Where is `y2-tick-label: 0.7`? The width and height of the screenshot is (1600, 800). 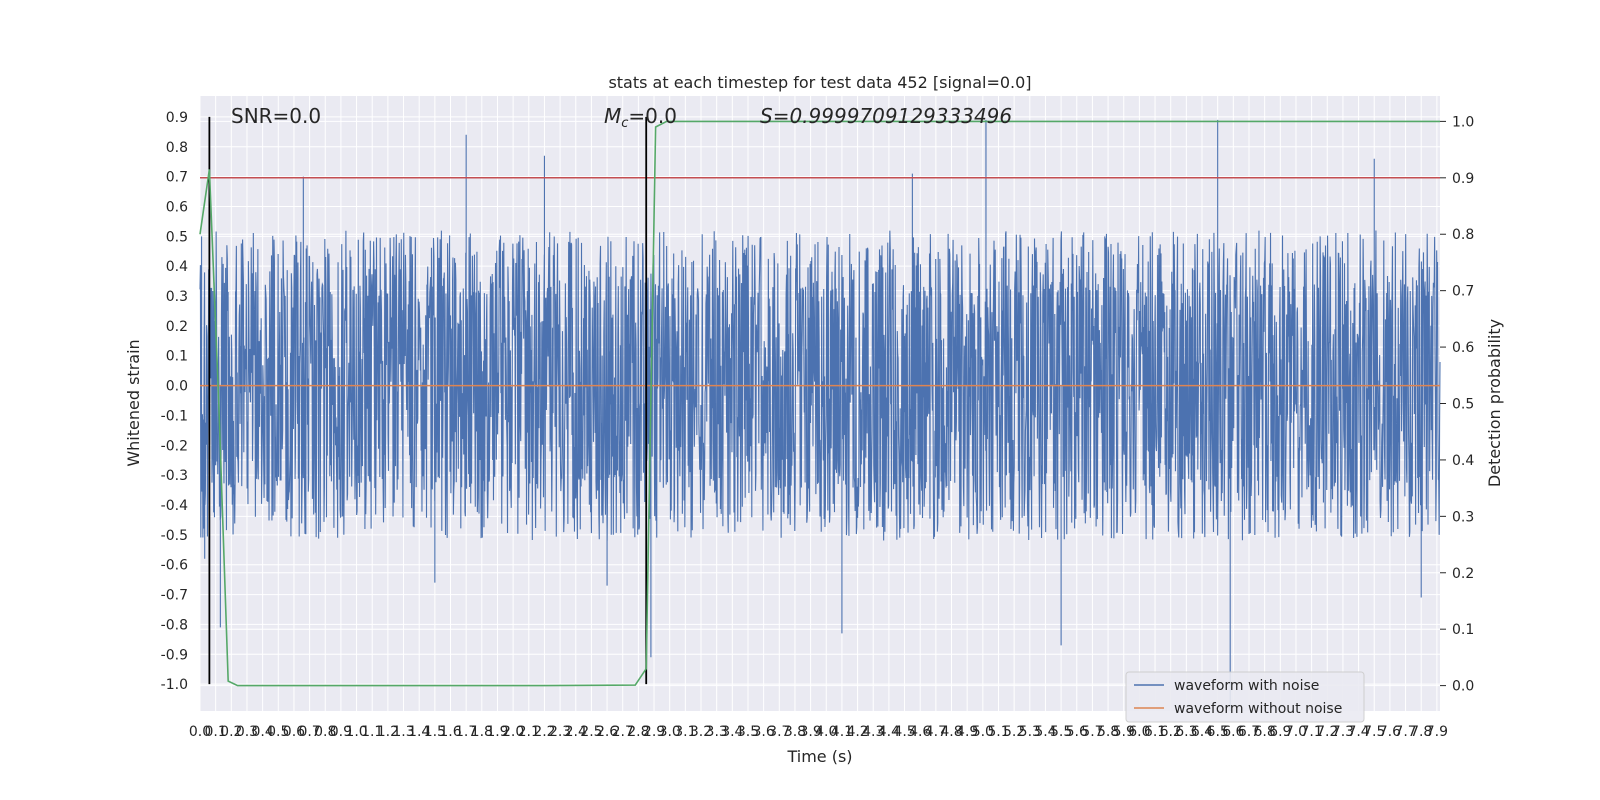 y2-tick-label: 0.7 is located at coordinates (1463, 292).